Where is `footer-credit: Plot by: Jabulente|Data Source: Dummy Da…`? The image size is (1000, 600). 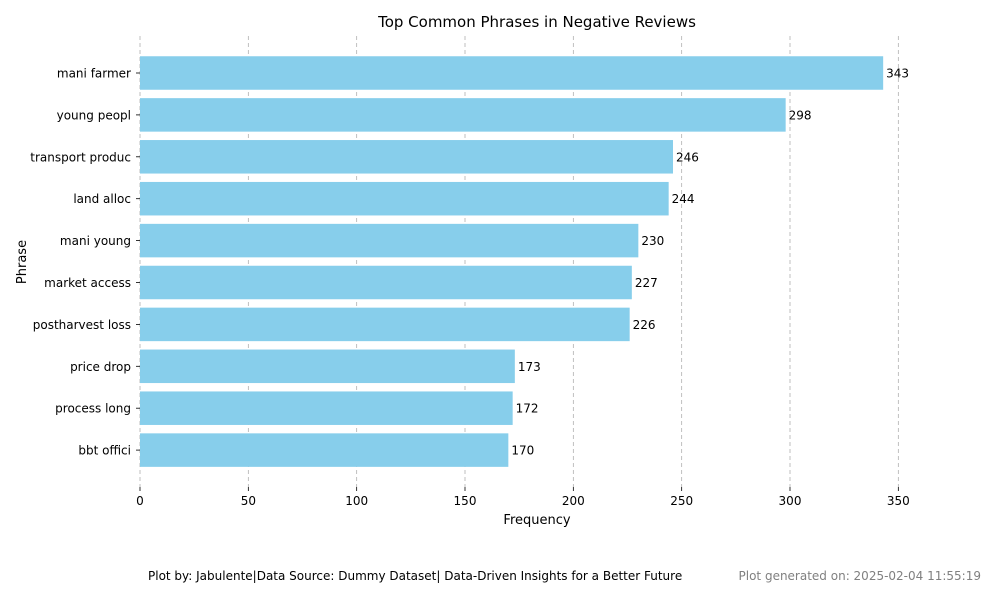 footer-credit: Plot by: Jabulente|Data Source: Dummy Da… is located at coordinates (415, 576).